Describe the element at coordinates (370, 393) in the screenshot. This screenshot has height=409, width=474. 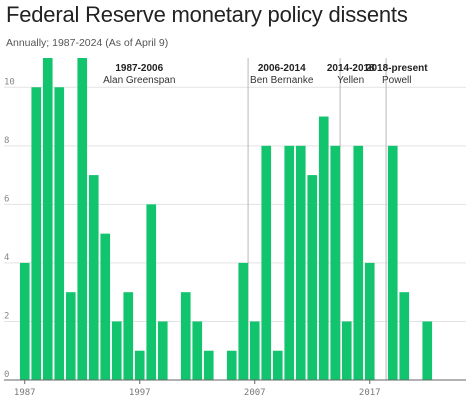
I see `x-tick-label: 2017` at that location.